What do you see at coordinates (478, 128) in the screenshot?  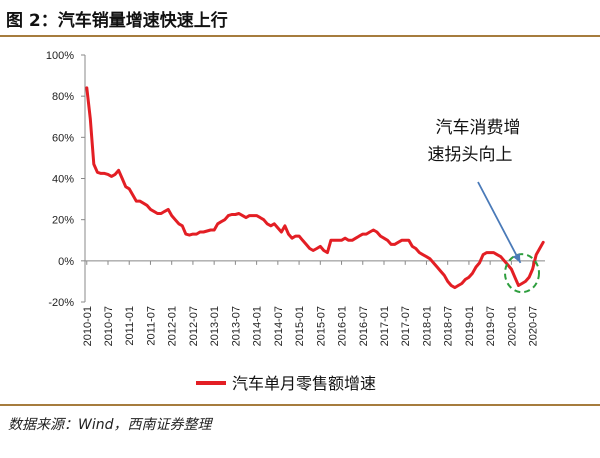 I see `annotation-line-1: 汽车消费增` at bounding box center [478, 128].